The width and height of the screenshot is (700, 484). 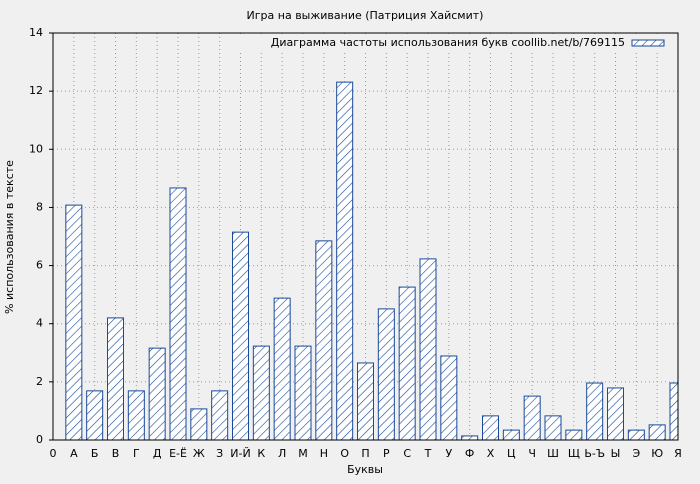 I want to click on x-tick-label: Т, so click(x=428, y=453).